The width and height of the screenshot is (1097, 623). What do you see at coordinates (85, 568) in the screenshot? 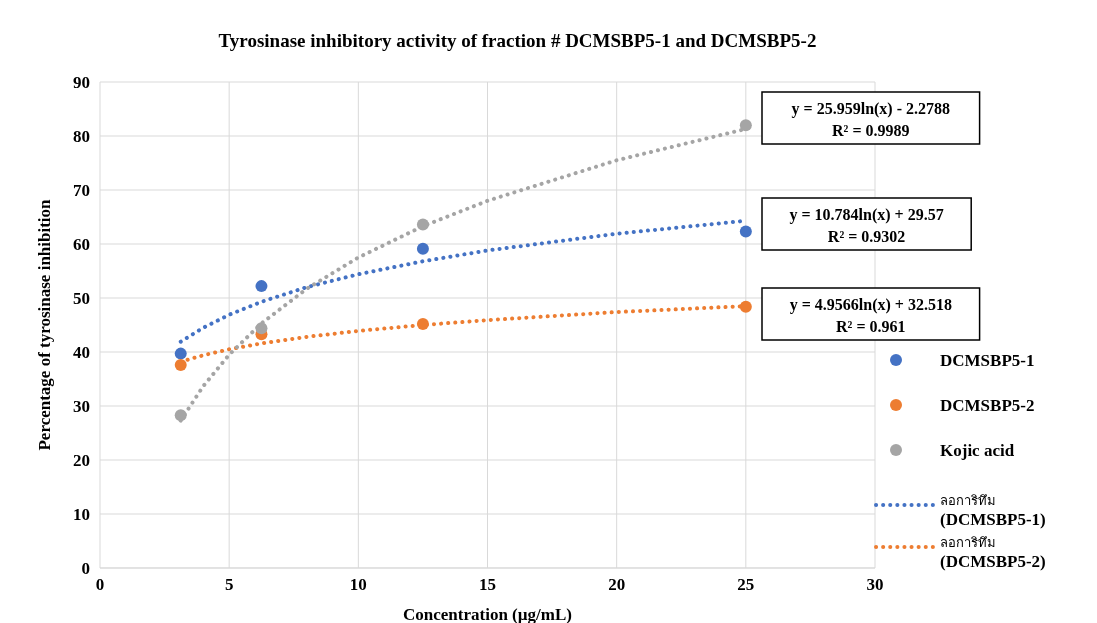
I see `y-tick-label: 0` at bounding box center [85, 568].